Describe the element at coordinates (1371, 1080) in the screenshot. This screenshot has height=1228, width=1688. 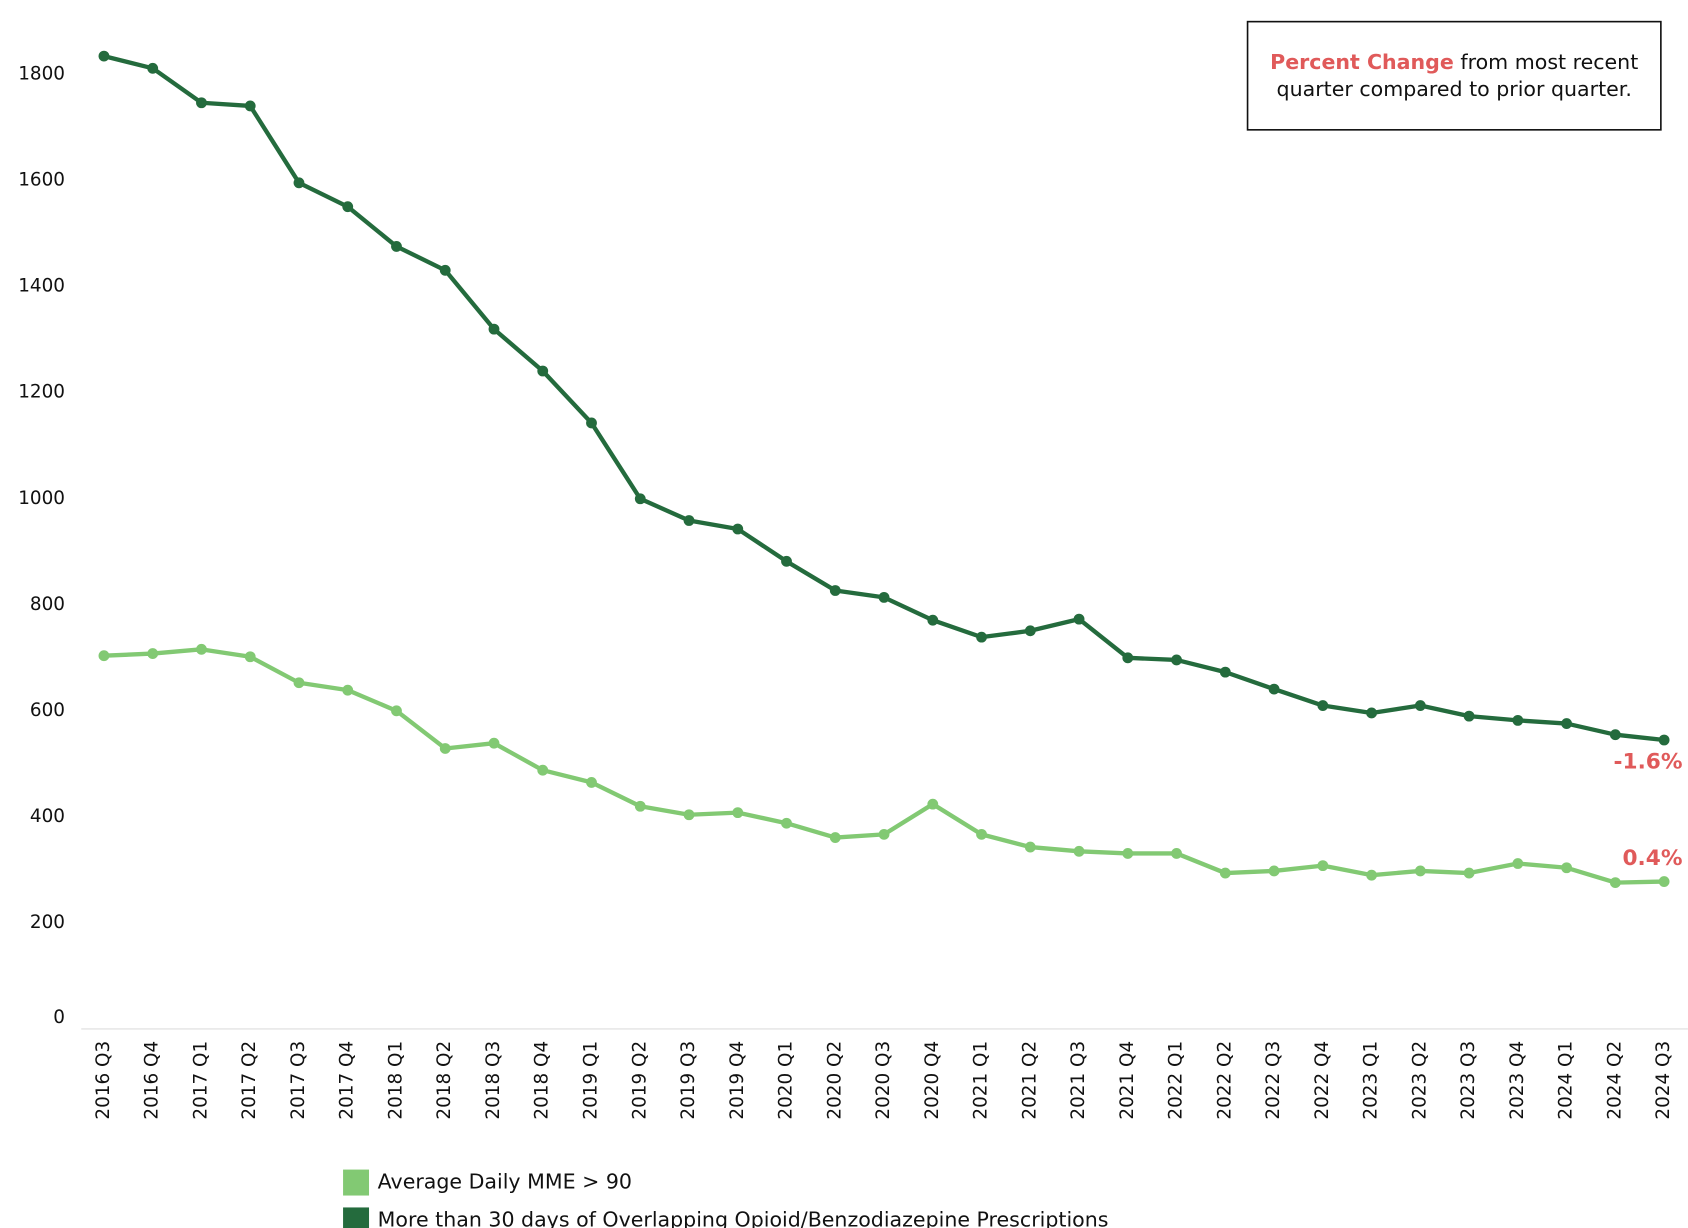
I see `x-tick-label: 2023 Q1` at that location.